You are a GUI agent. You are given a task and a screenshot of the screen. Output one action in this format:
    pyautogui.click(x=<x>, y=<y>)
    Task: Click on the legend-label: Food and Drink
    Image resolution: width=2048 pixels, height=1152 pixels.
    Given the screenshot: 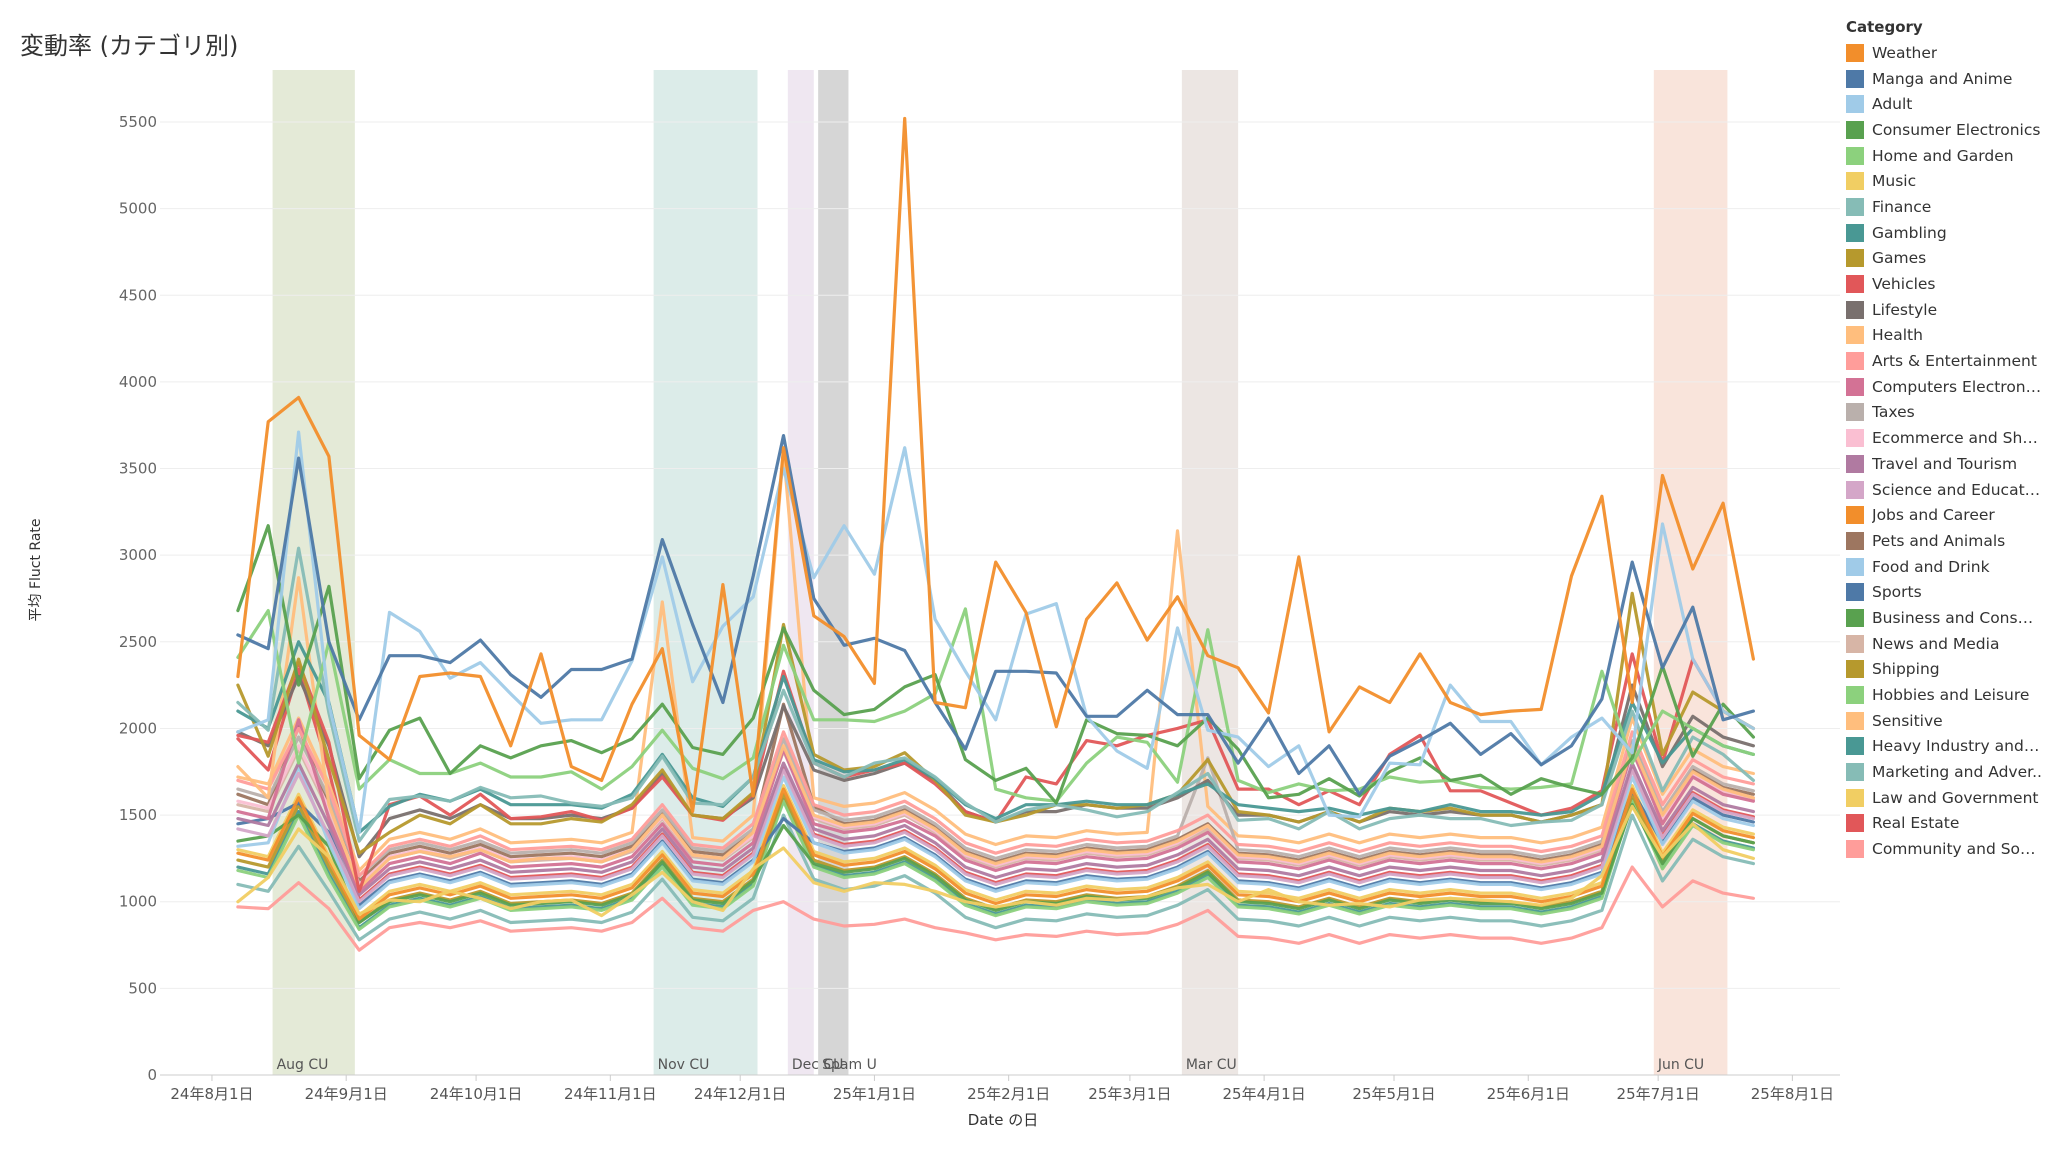 What is the action you would take?
    pyautogui.click(x=1931, y=566)
    